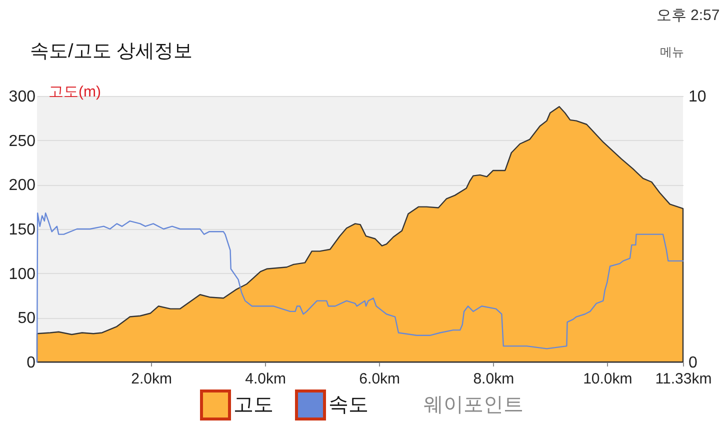  Describe the element at coordinates (22, 185) in the screenshot. I see `y-tick-label: 200` at that location.